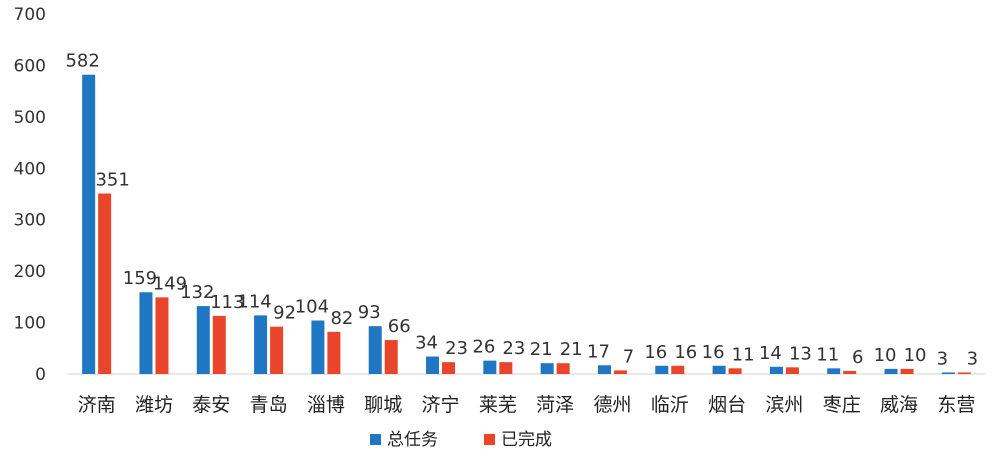  Describe the element at coordinates (612, 405) in the screenshot. I see `x-category-label: 德州` at that location.